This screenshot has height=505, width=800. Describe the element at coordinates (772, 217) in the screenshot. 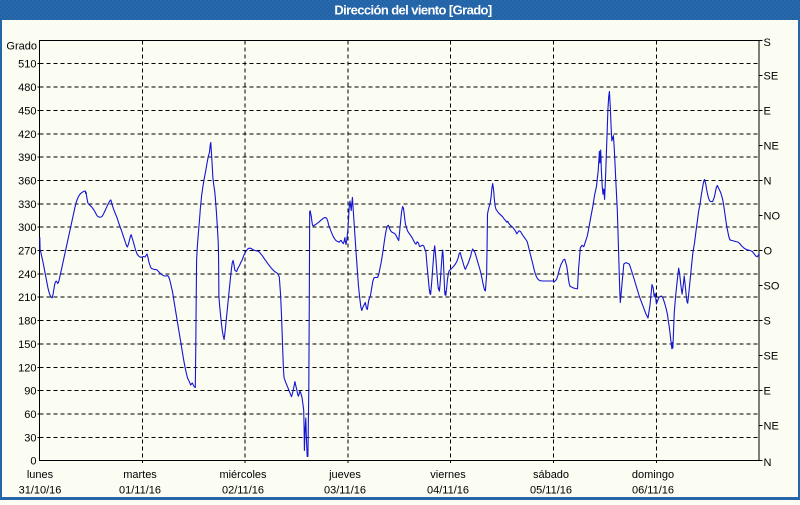

I see `svg-text: NO` at that location.